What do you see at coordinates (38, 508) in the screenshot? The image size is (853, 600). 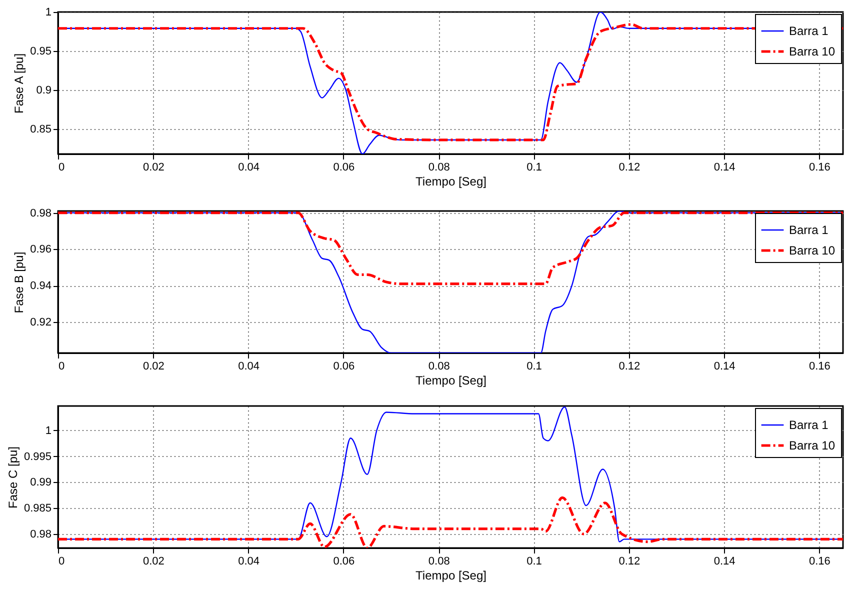 I see `y-tick-label: 0.985` at bounding box center [38, 508].